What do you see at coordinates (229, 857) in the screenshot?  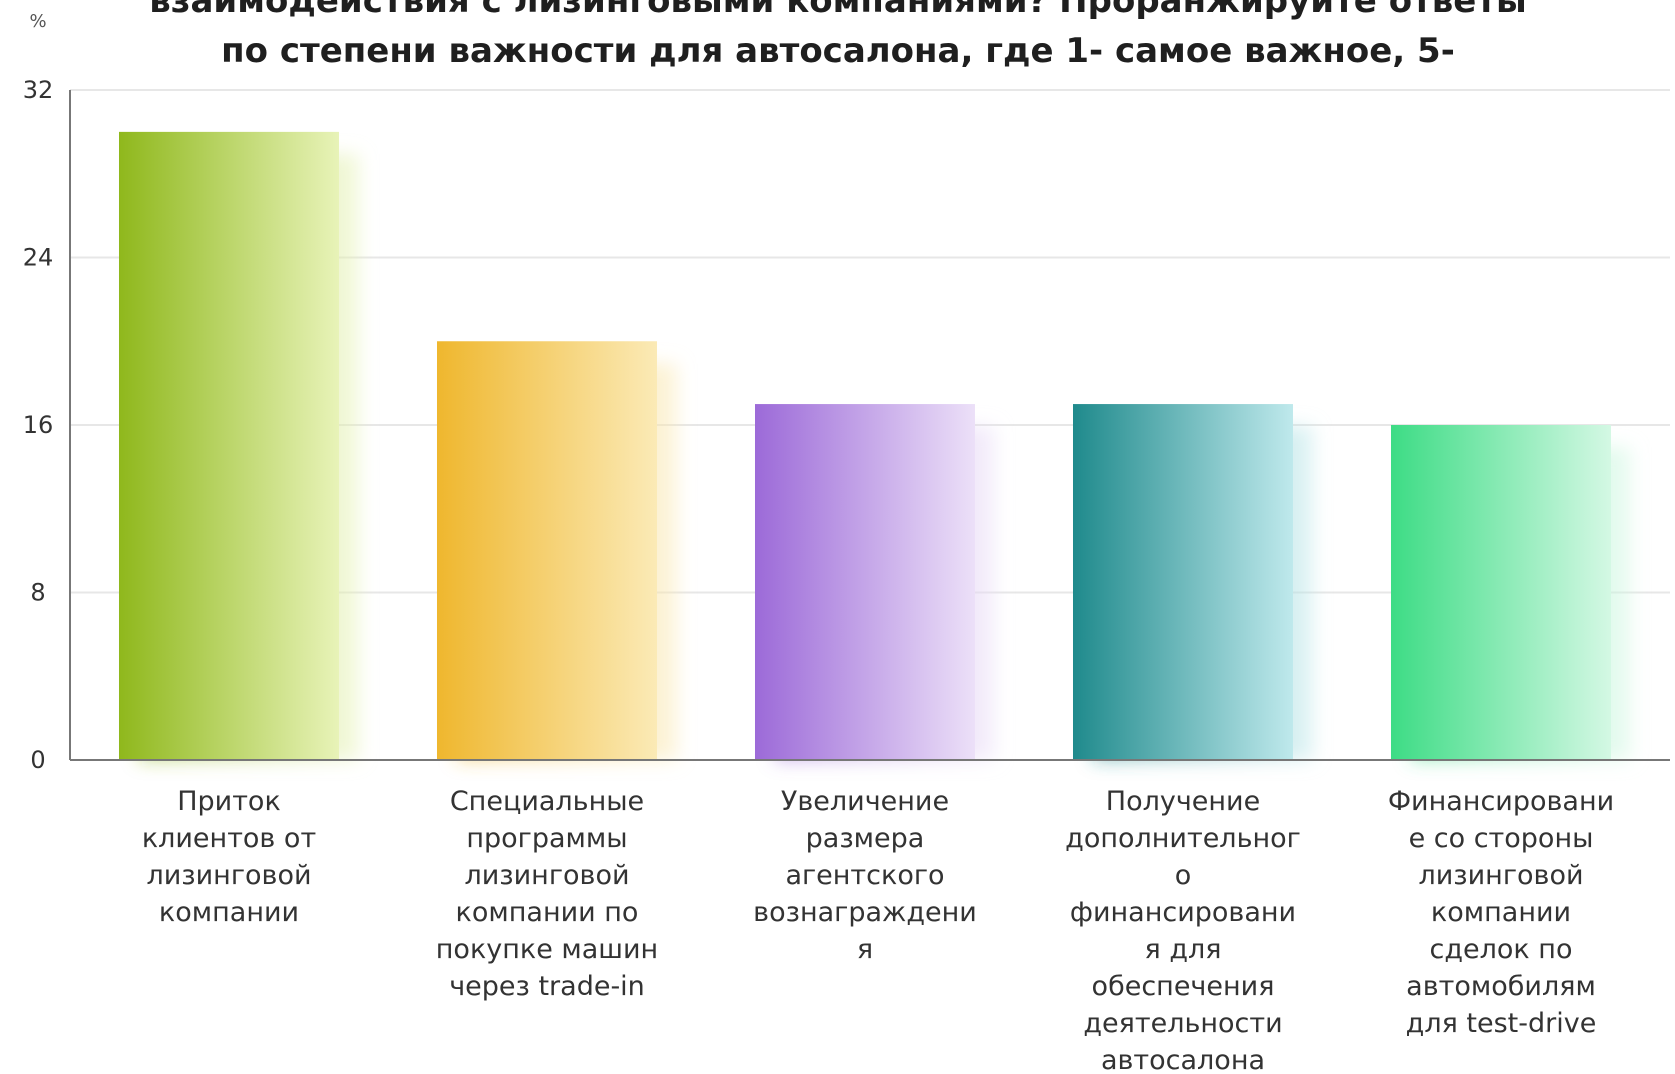 I see `x-category-label: Приток клиентов от лизинговой компании` at bounding box center [229, 857].